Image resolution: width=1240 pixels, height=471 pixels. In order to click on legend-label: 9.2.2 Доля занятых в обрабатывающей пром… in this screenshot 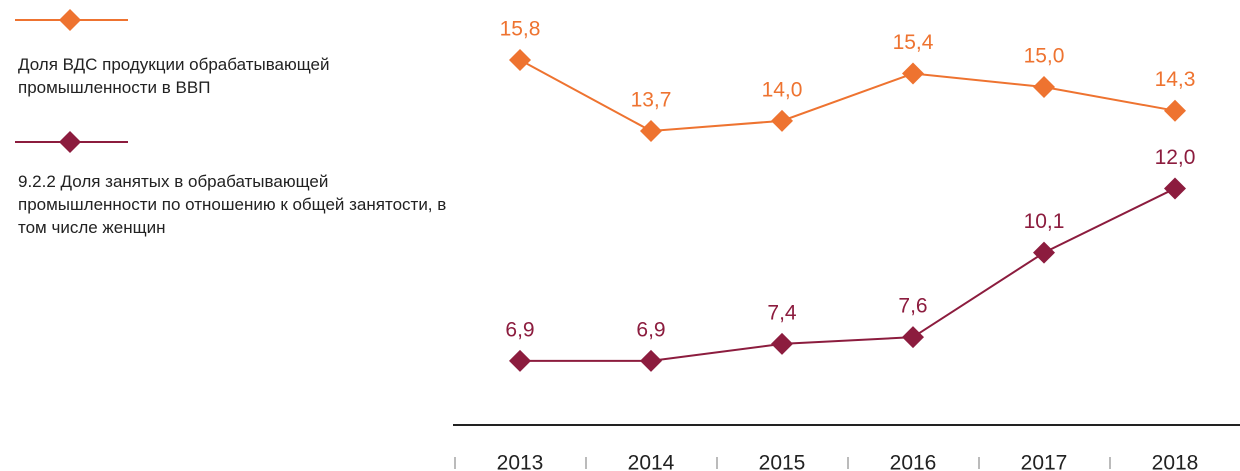, I will do `click(232, 204)`.